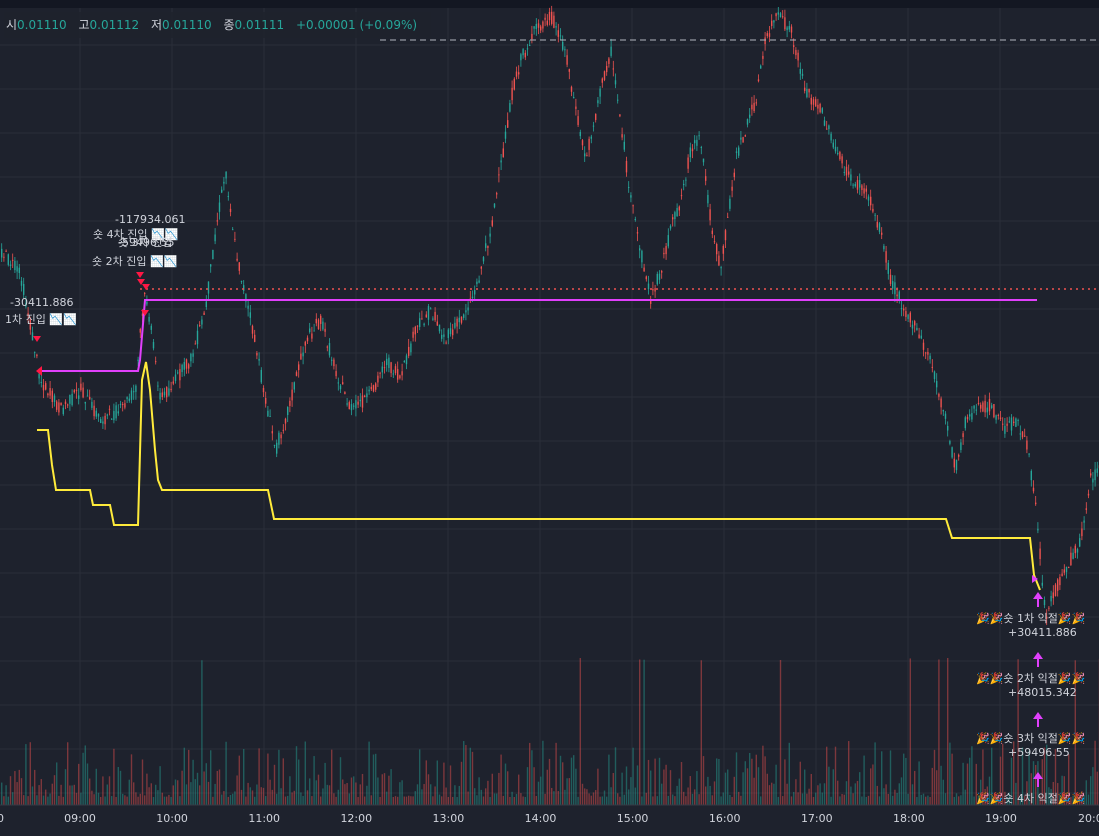 The width and height of the screenshot is (1099, 836). Describe the element at coordinates (84, 25) in the screenshot. I see `high-label: 고` at that location.